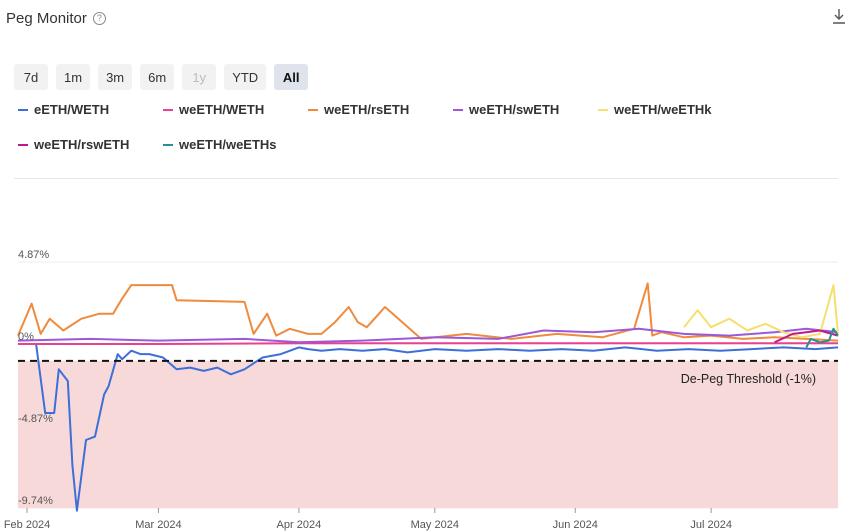  I want to click on range-button-1m: 1m, so click(73, 77).